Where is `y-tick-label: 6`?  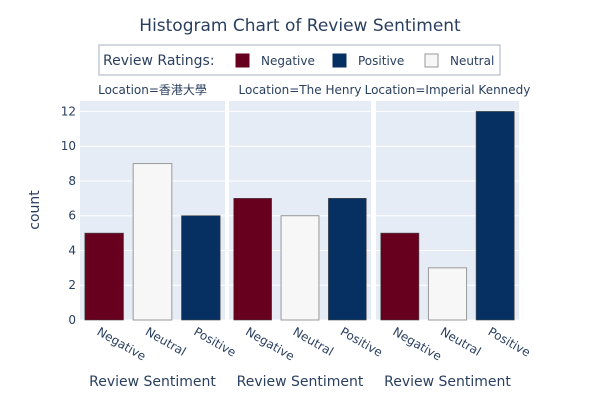
y-tick-label: 6 is located at coordinates (72, 216).